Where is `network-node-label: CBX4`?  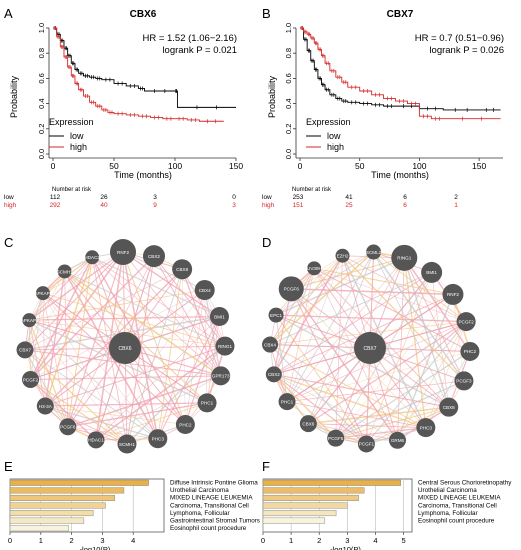 network-node-label: CBX4 is located at coordinates (270, 344).